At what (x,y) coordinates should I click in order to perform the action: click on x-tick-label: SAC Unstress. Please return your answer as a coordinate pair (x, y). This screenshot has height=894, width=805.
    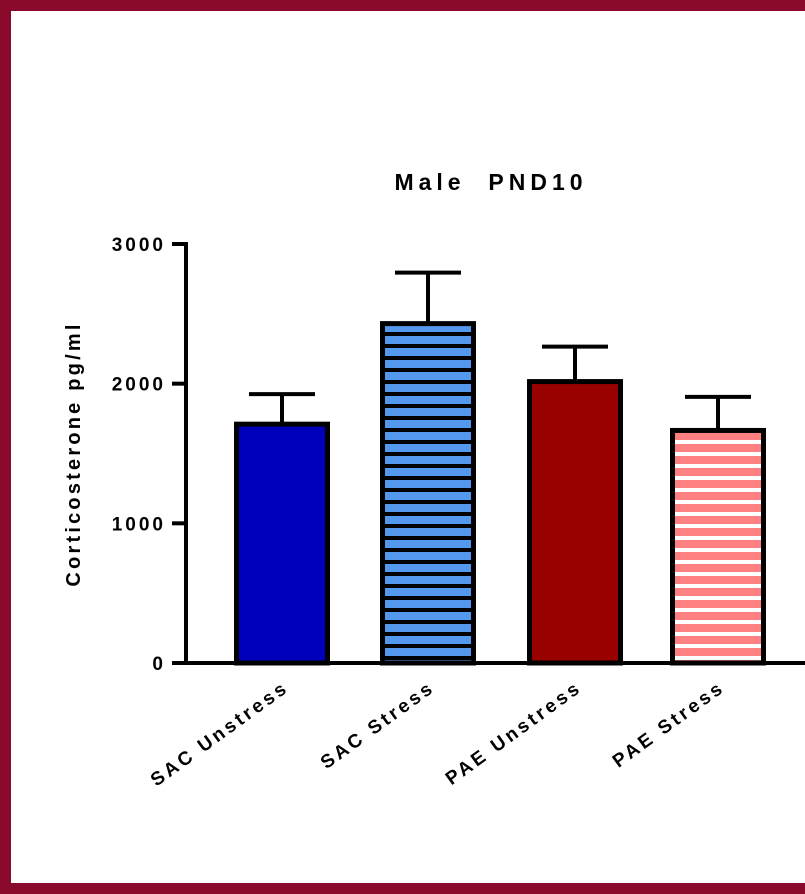
    Looking at the image, I should click on (220, 734).